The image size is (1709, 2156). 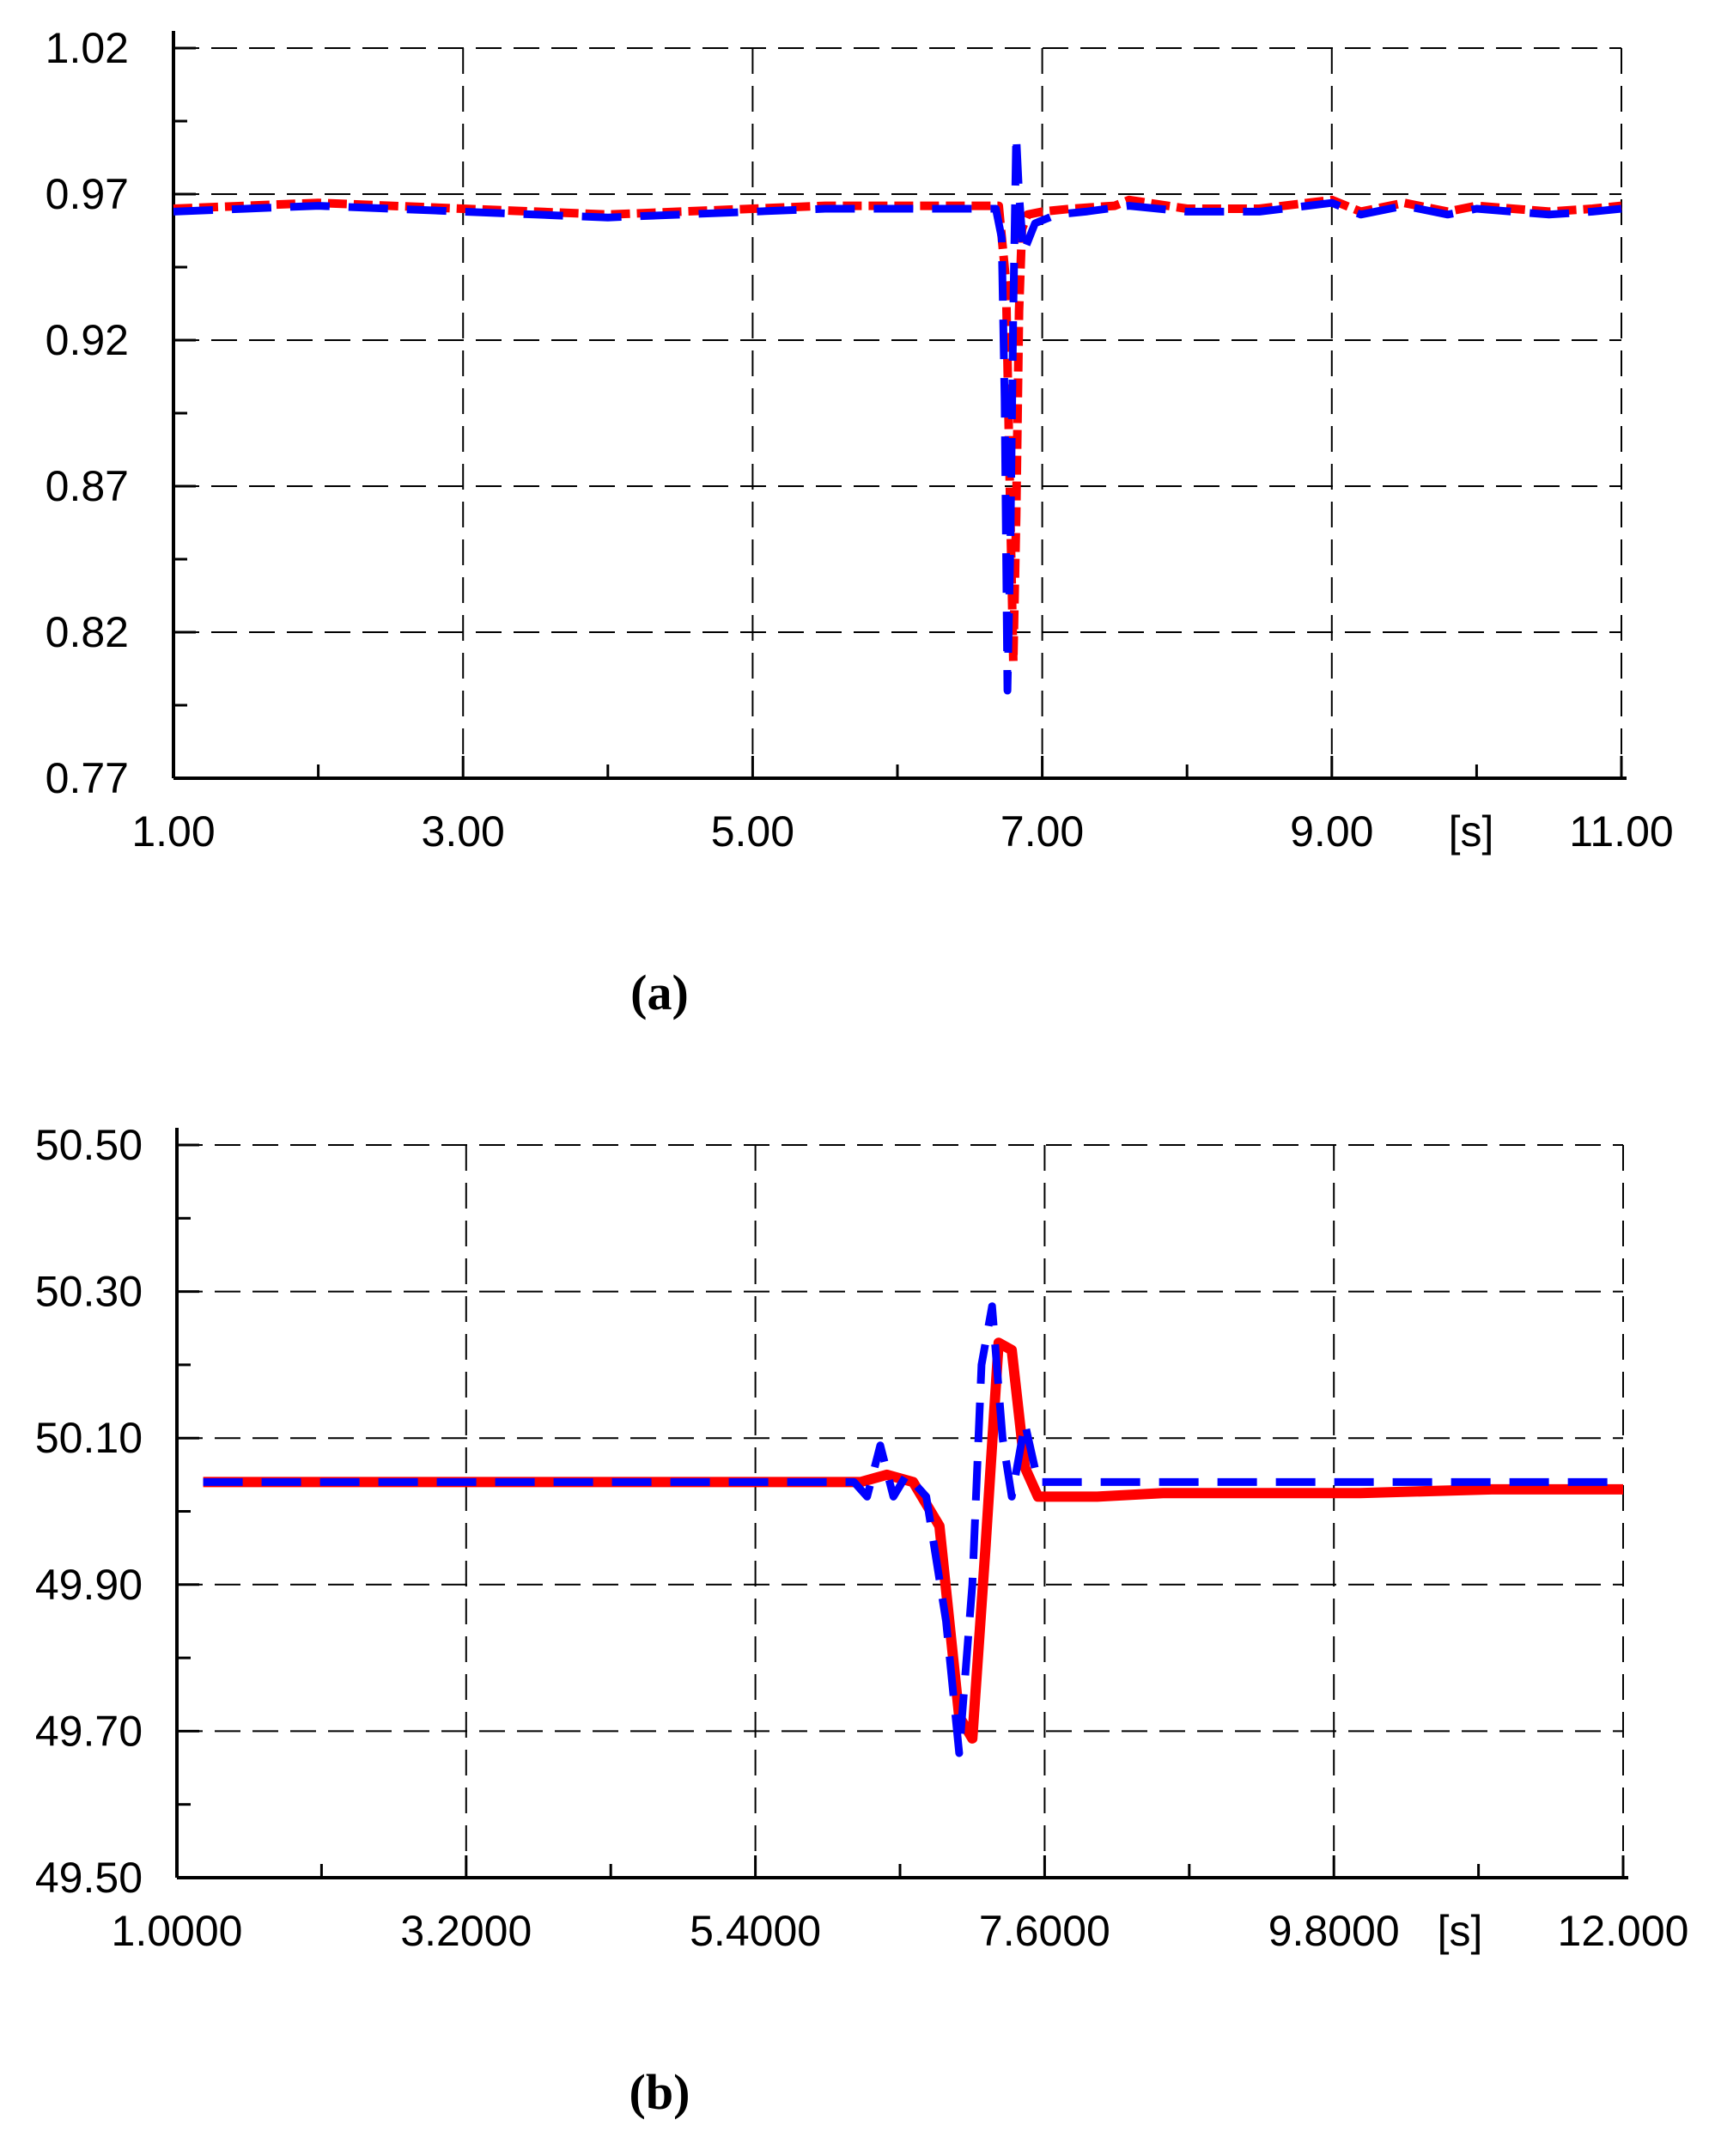 I want to click on x-tick-label: 1.00, so click(x=173, y=831).